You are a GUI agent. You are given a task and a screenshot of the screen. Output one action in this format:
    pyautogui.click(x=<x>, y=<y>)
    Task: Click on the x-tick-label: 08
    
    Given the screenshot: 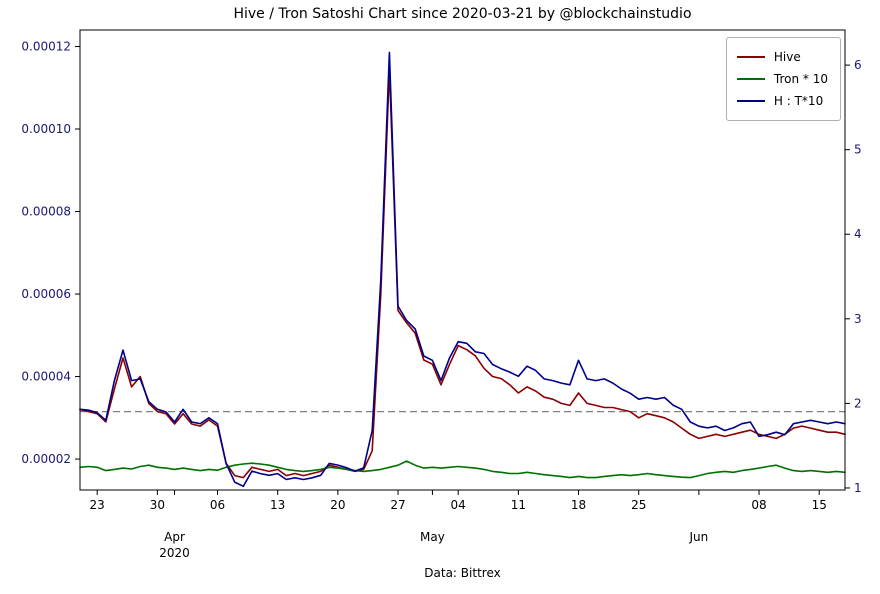 What is the action you would take?
    pyautogui.click(x=758, y=505)
    